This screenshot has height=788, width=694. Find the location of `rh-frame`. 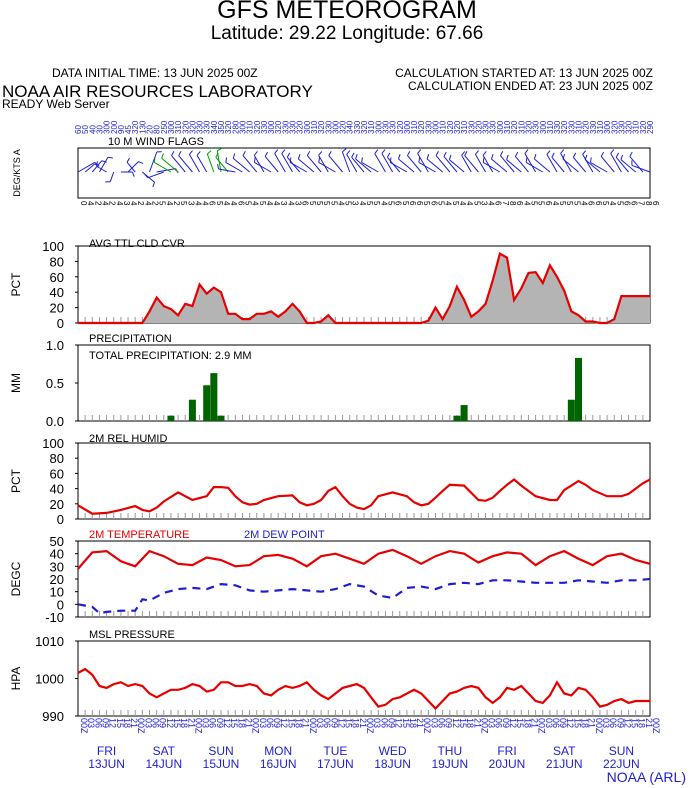

rh-frame is located at coordinates (364, 481).